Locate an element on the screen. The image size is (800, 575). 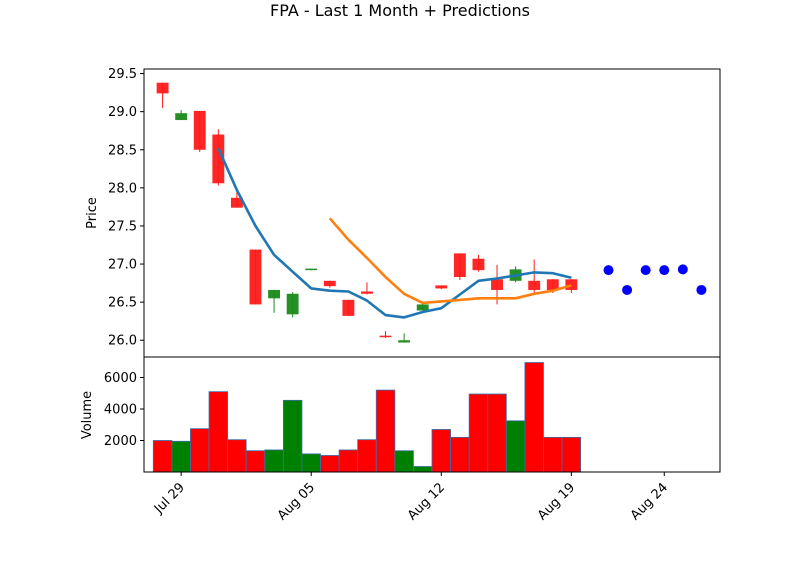
volume-tick-label: 4000 is located at coordinates (120, 409).